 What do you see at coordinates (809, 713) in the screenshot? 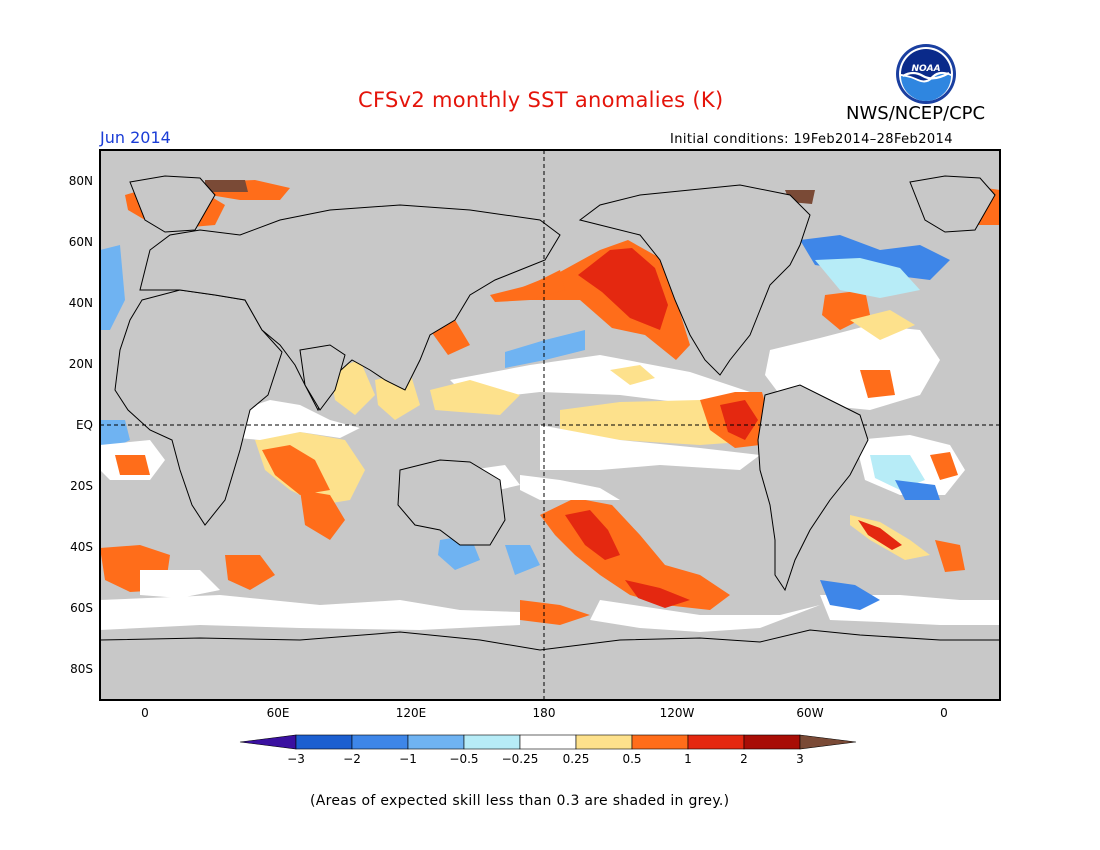
I see `lon-label: 60W` at bounding box center [809, 713].